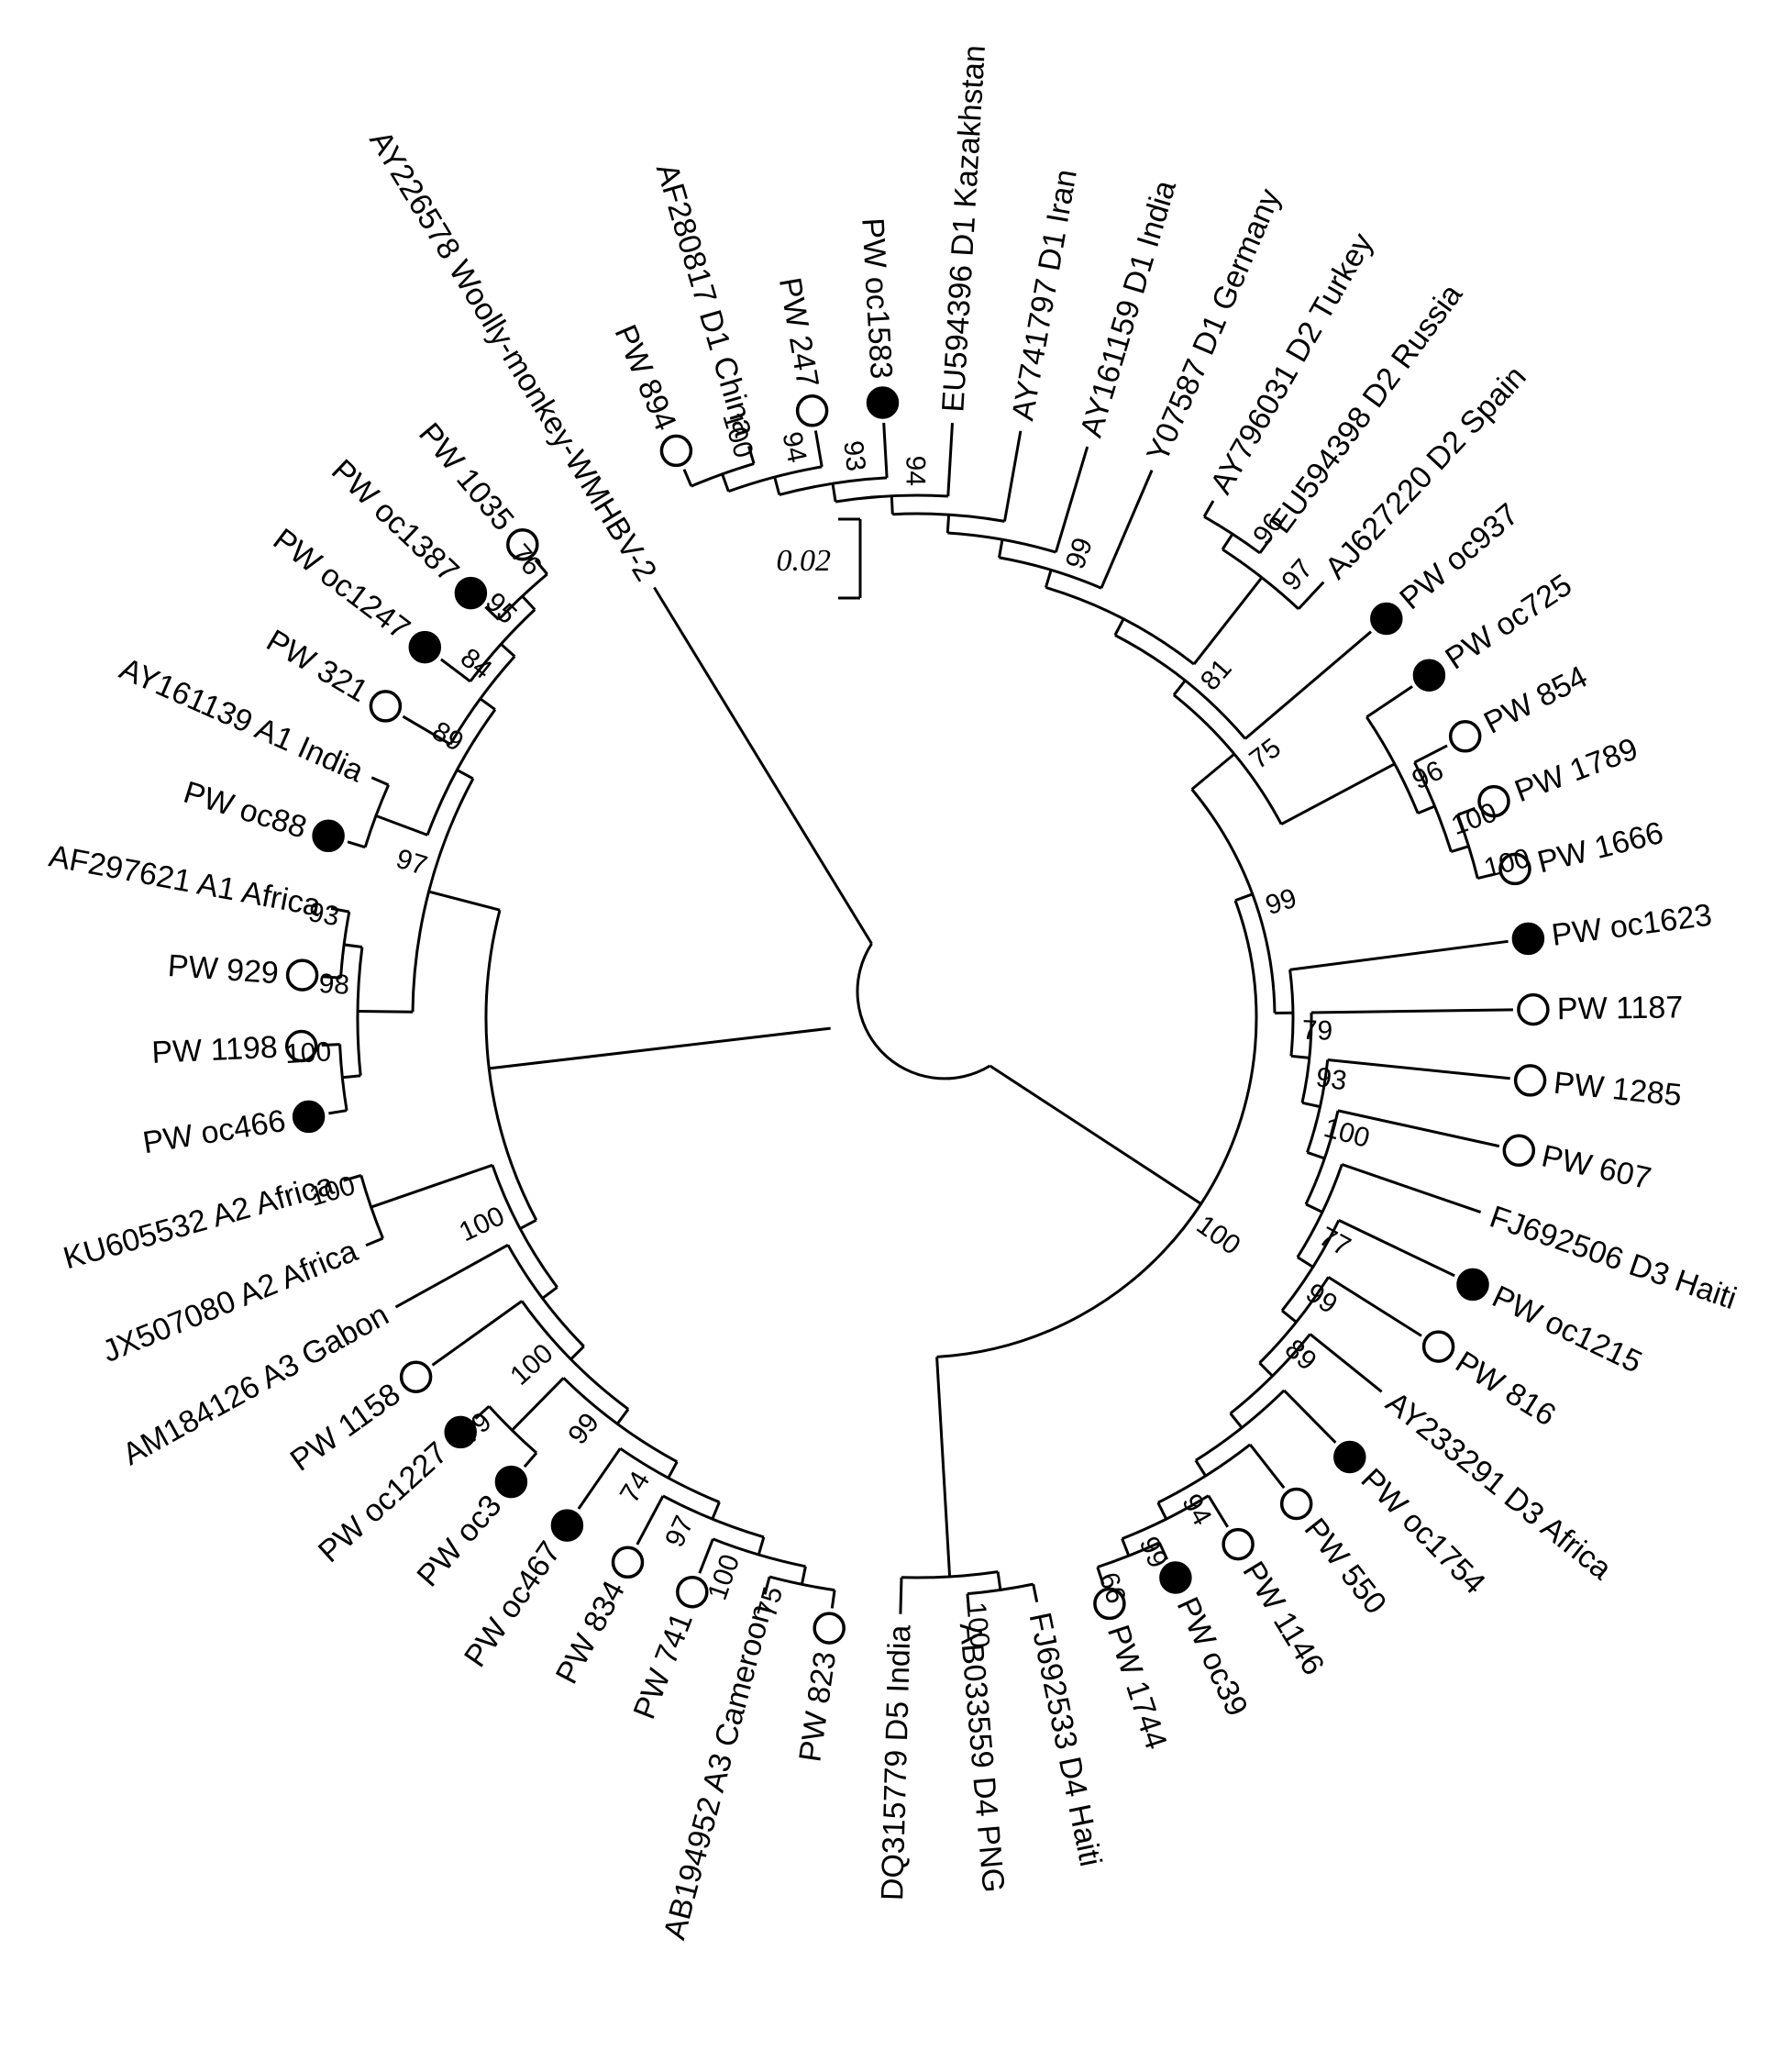 The image size is (1791, 2072). I want to click on taxon-label: PW oc466, so click(214, 1132).